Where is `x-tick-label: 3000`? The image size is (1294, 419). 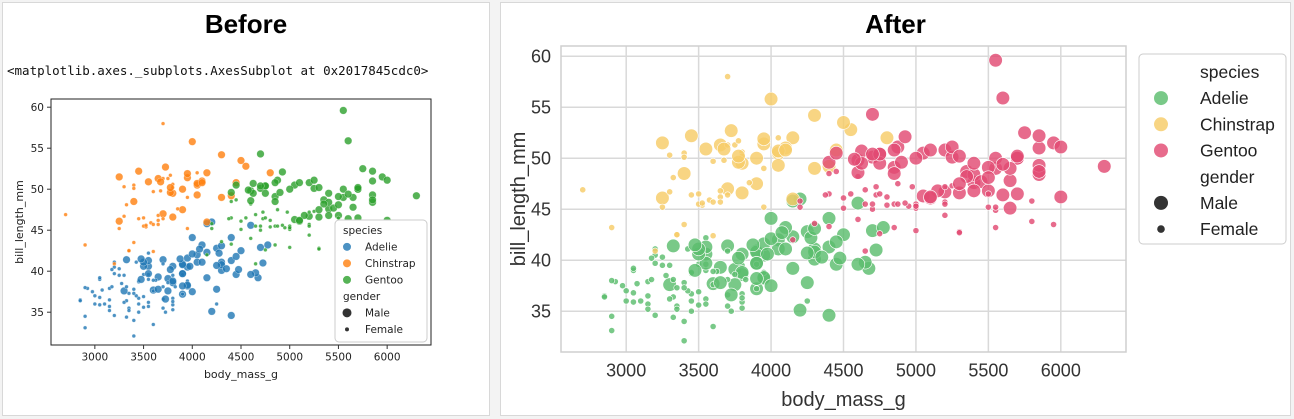
x-tick-label: 3000 is located at coordinates (626, 370).